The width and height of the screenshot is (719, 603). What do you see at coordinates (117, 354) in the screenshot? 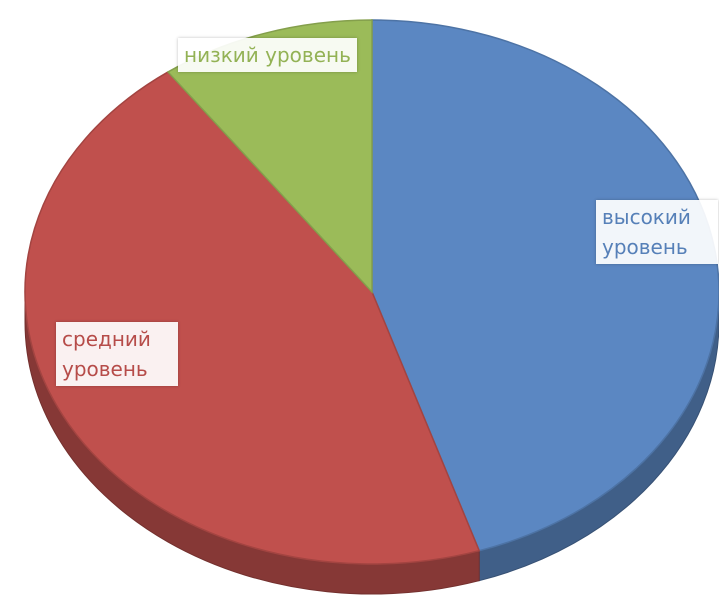
I see `slice-label: средний уровень` at bounding box center [117, 354].